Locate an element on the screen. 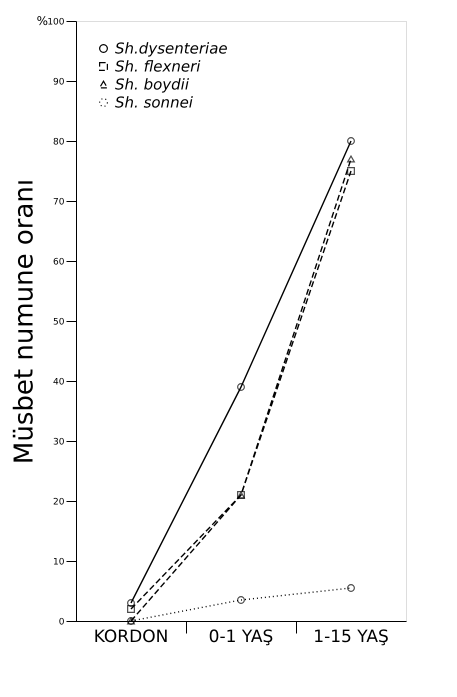  y-tick-label: 80 is located at coordinates (59, 143).